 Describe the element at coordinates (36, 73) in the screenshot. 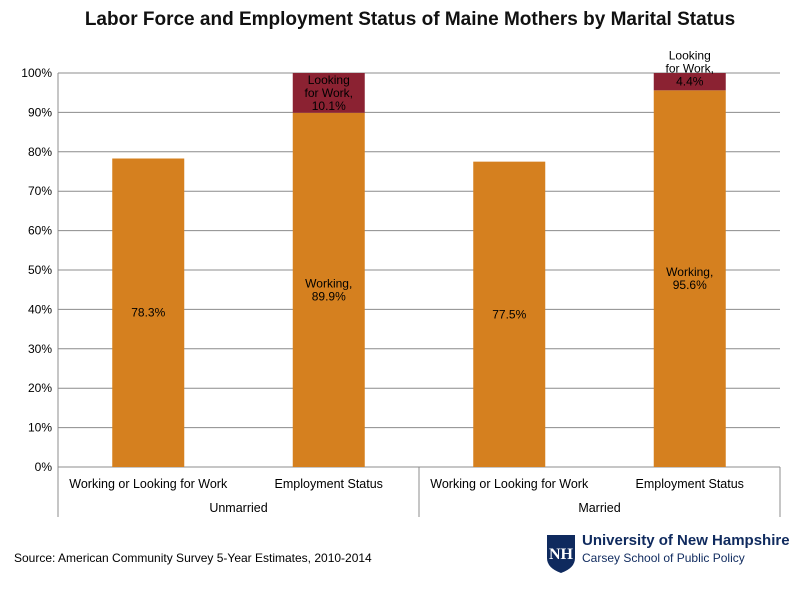

I see `y-tick-label: 100%` at that location.